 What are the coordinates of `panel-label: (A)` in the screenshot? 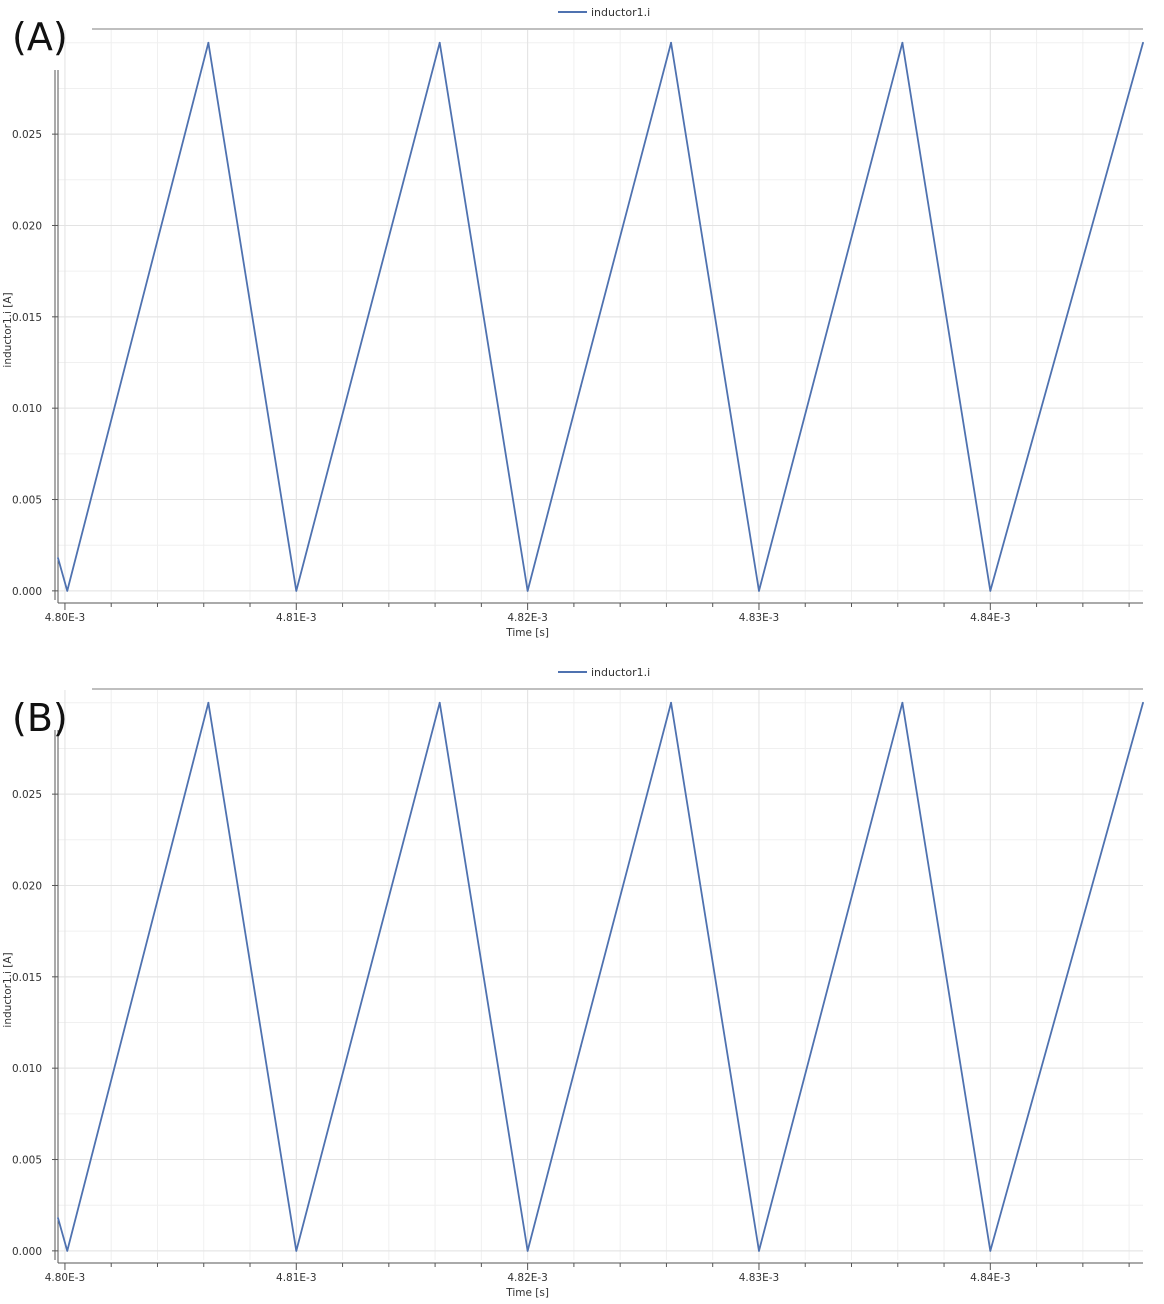 It's located at (40, 37).